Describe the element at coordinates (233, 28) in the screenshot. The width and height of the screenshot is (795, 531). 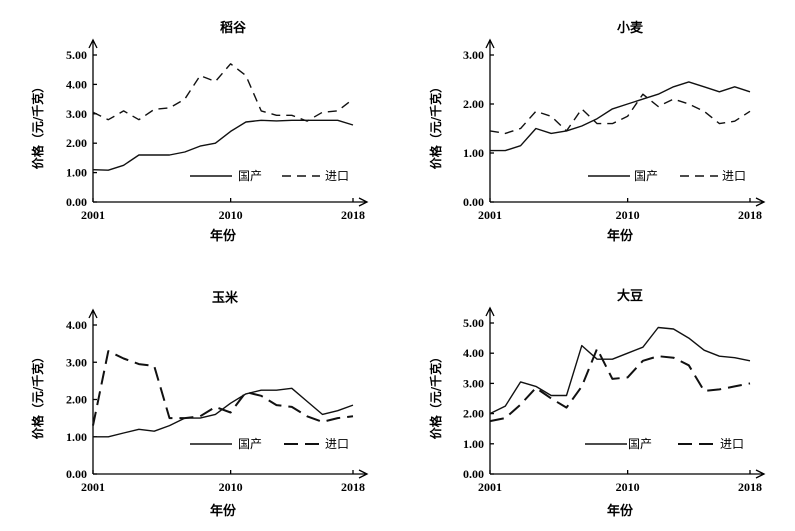
I see `chart-title: 稻谷` at that location.